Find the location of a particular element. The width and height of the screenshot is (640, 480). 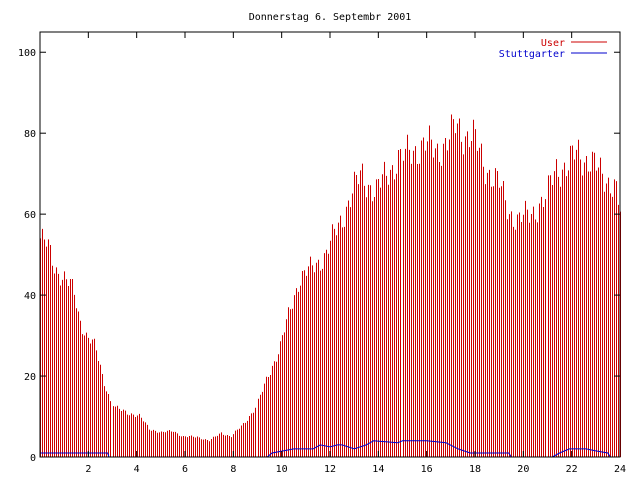

x-tick-label: 14 is located at coordinates (378, 469).